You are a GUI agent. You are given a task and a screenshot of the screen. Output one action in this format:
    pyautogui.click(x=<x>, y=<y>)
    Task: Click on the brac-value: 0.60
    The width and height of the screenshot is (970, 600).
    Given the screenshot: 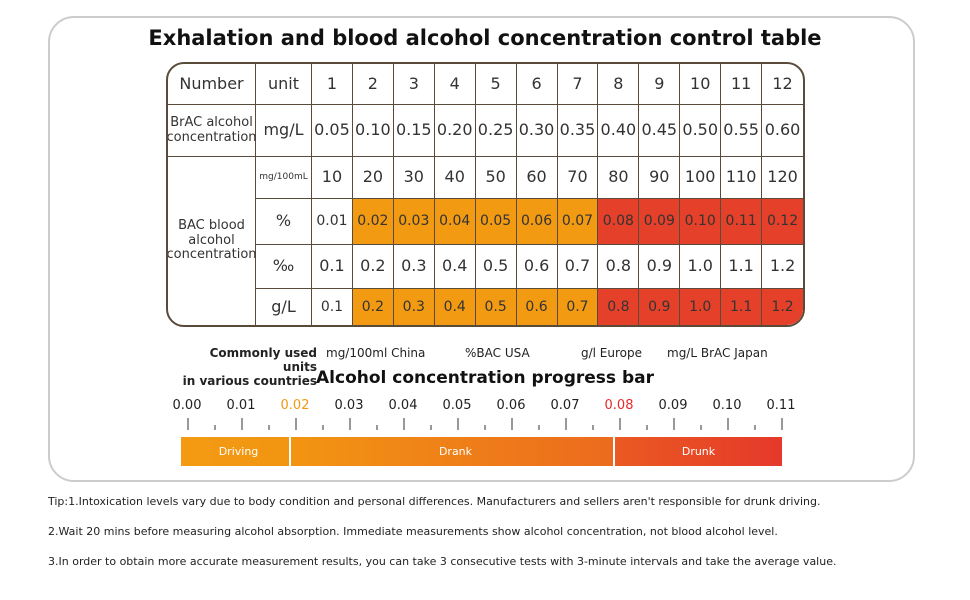 What is the action you would take?
    pyautogui.click(x=782, y=131)
    